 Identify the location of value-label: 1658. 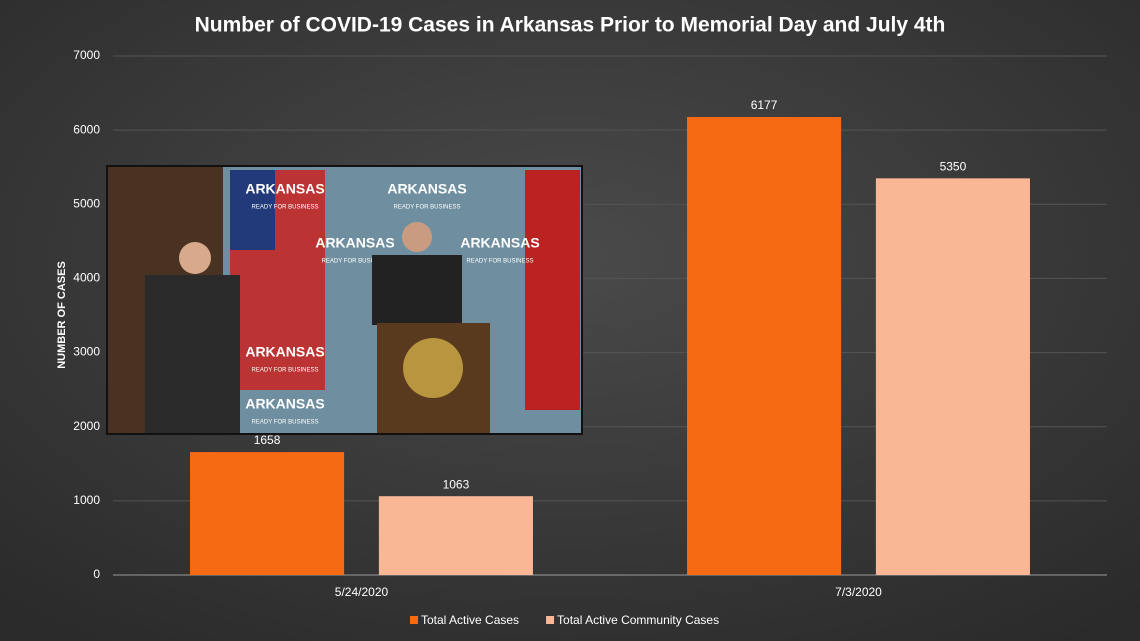
(267, 440).